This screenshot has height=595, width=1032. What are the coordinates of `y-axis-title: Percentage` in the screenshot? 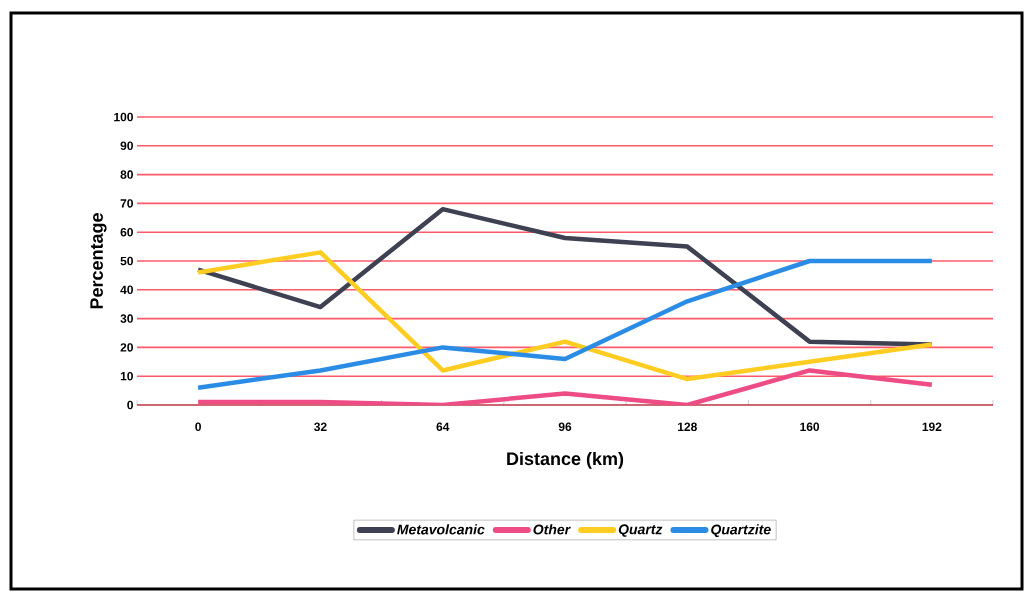 It's located at (98, 261).